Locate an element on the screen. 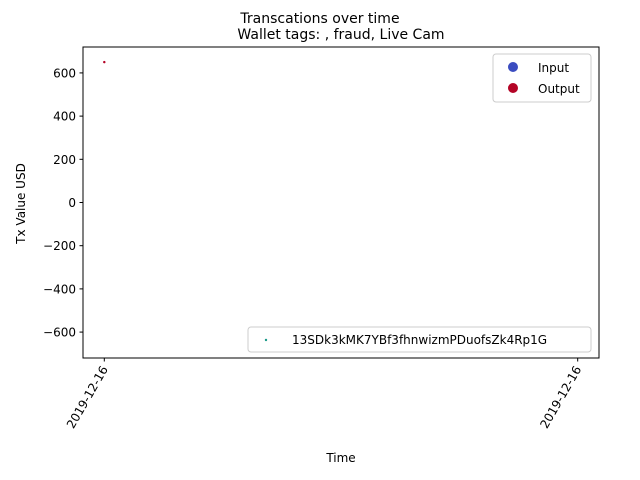 The image size is (640, 480). legend-wallet: 13SDk3kMK7YBf3fhnwizmPDuofsZk4Rp1G is located at coordinates (419, 339).